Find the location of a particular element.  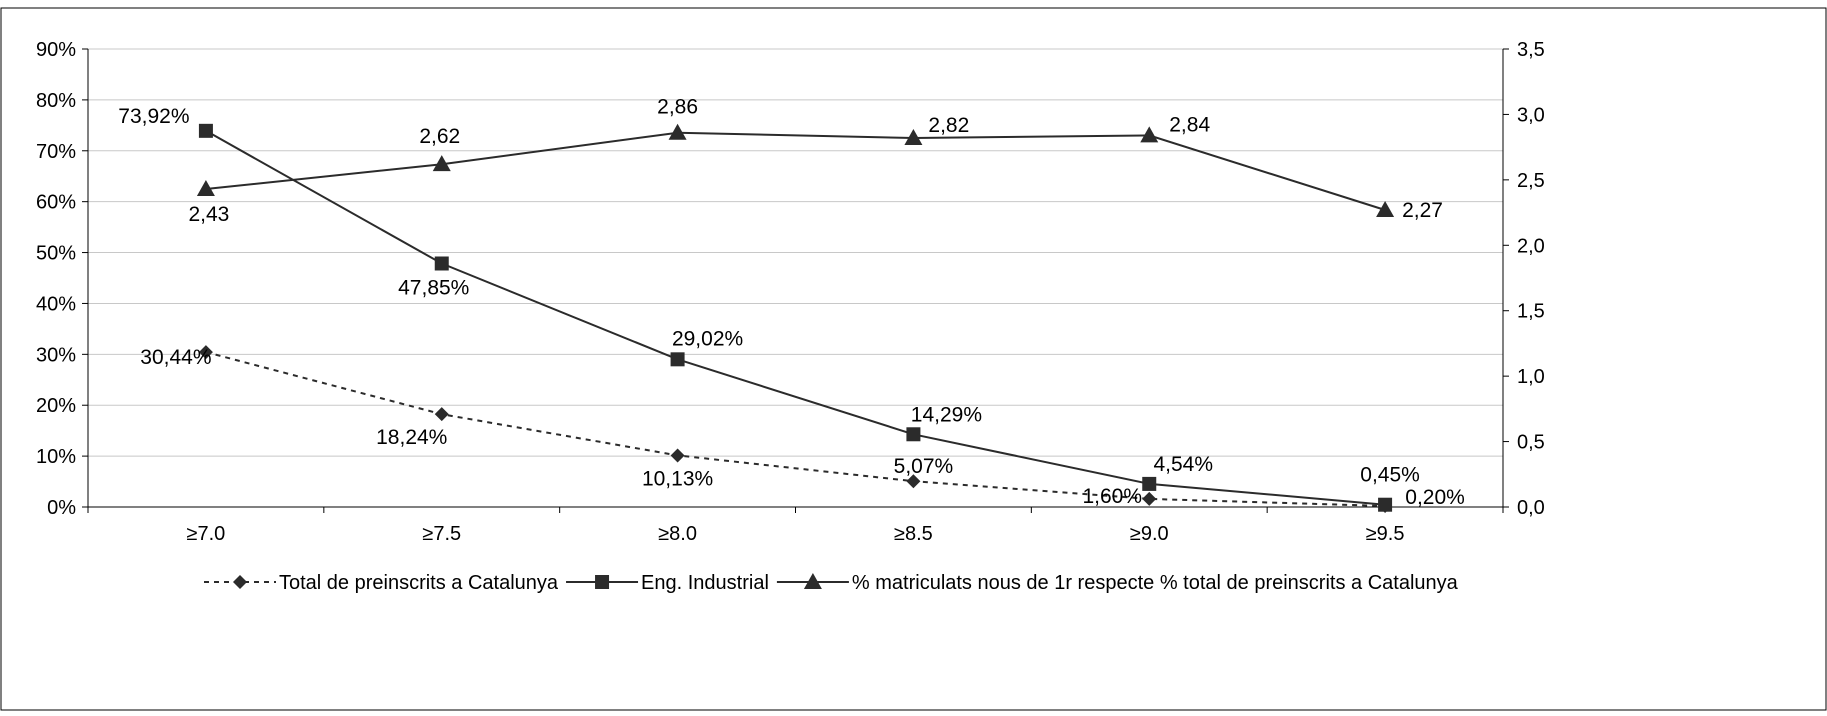

data-label: 0,45% is located at coordinates (1390, 475).